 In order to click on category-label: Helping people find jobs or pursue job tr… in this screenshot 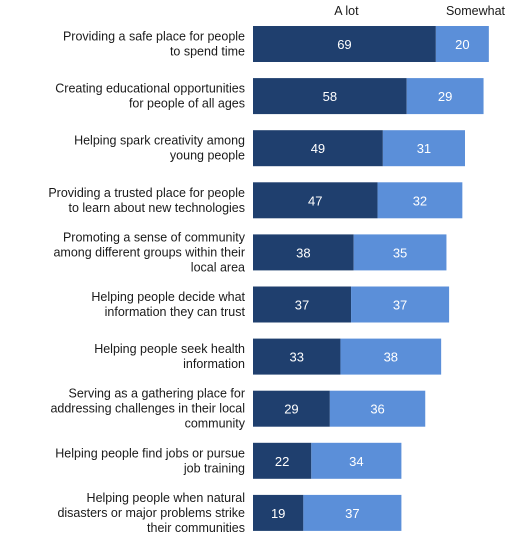, I will do `click(150, 460)`.